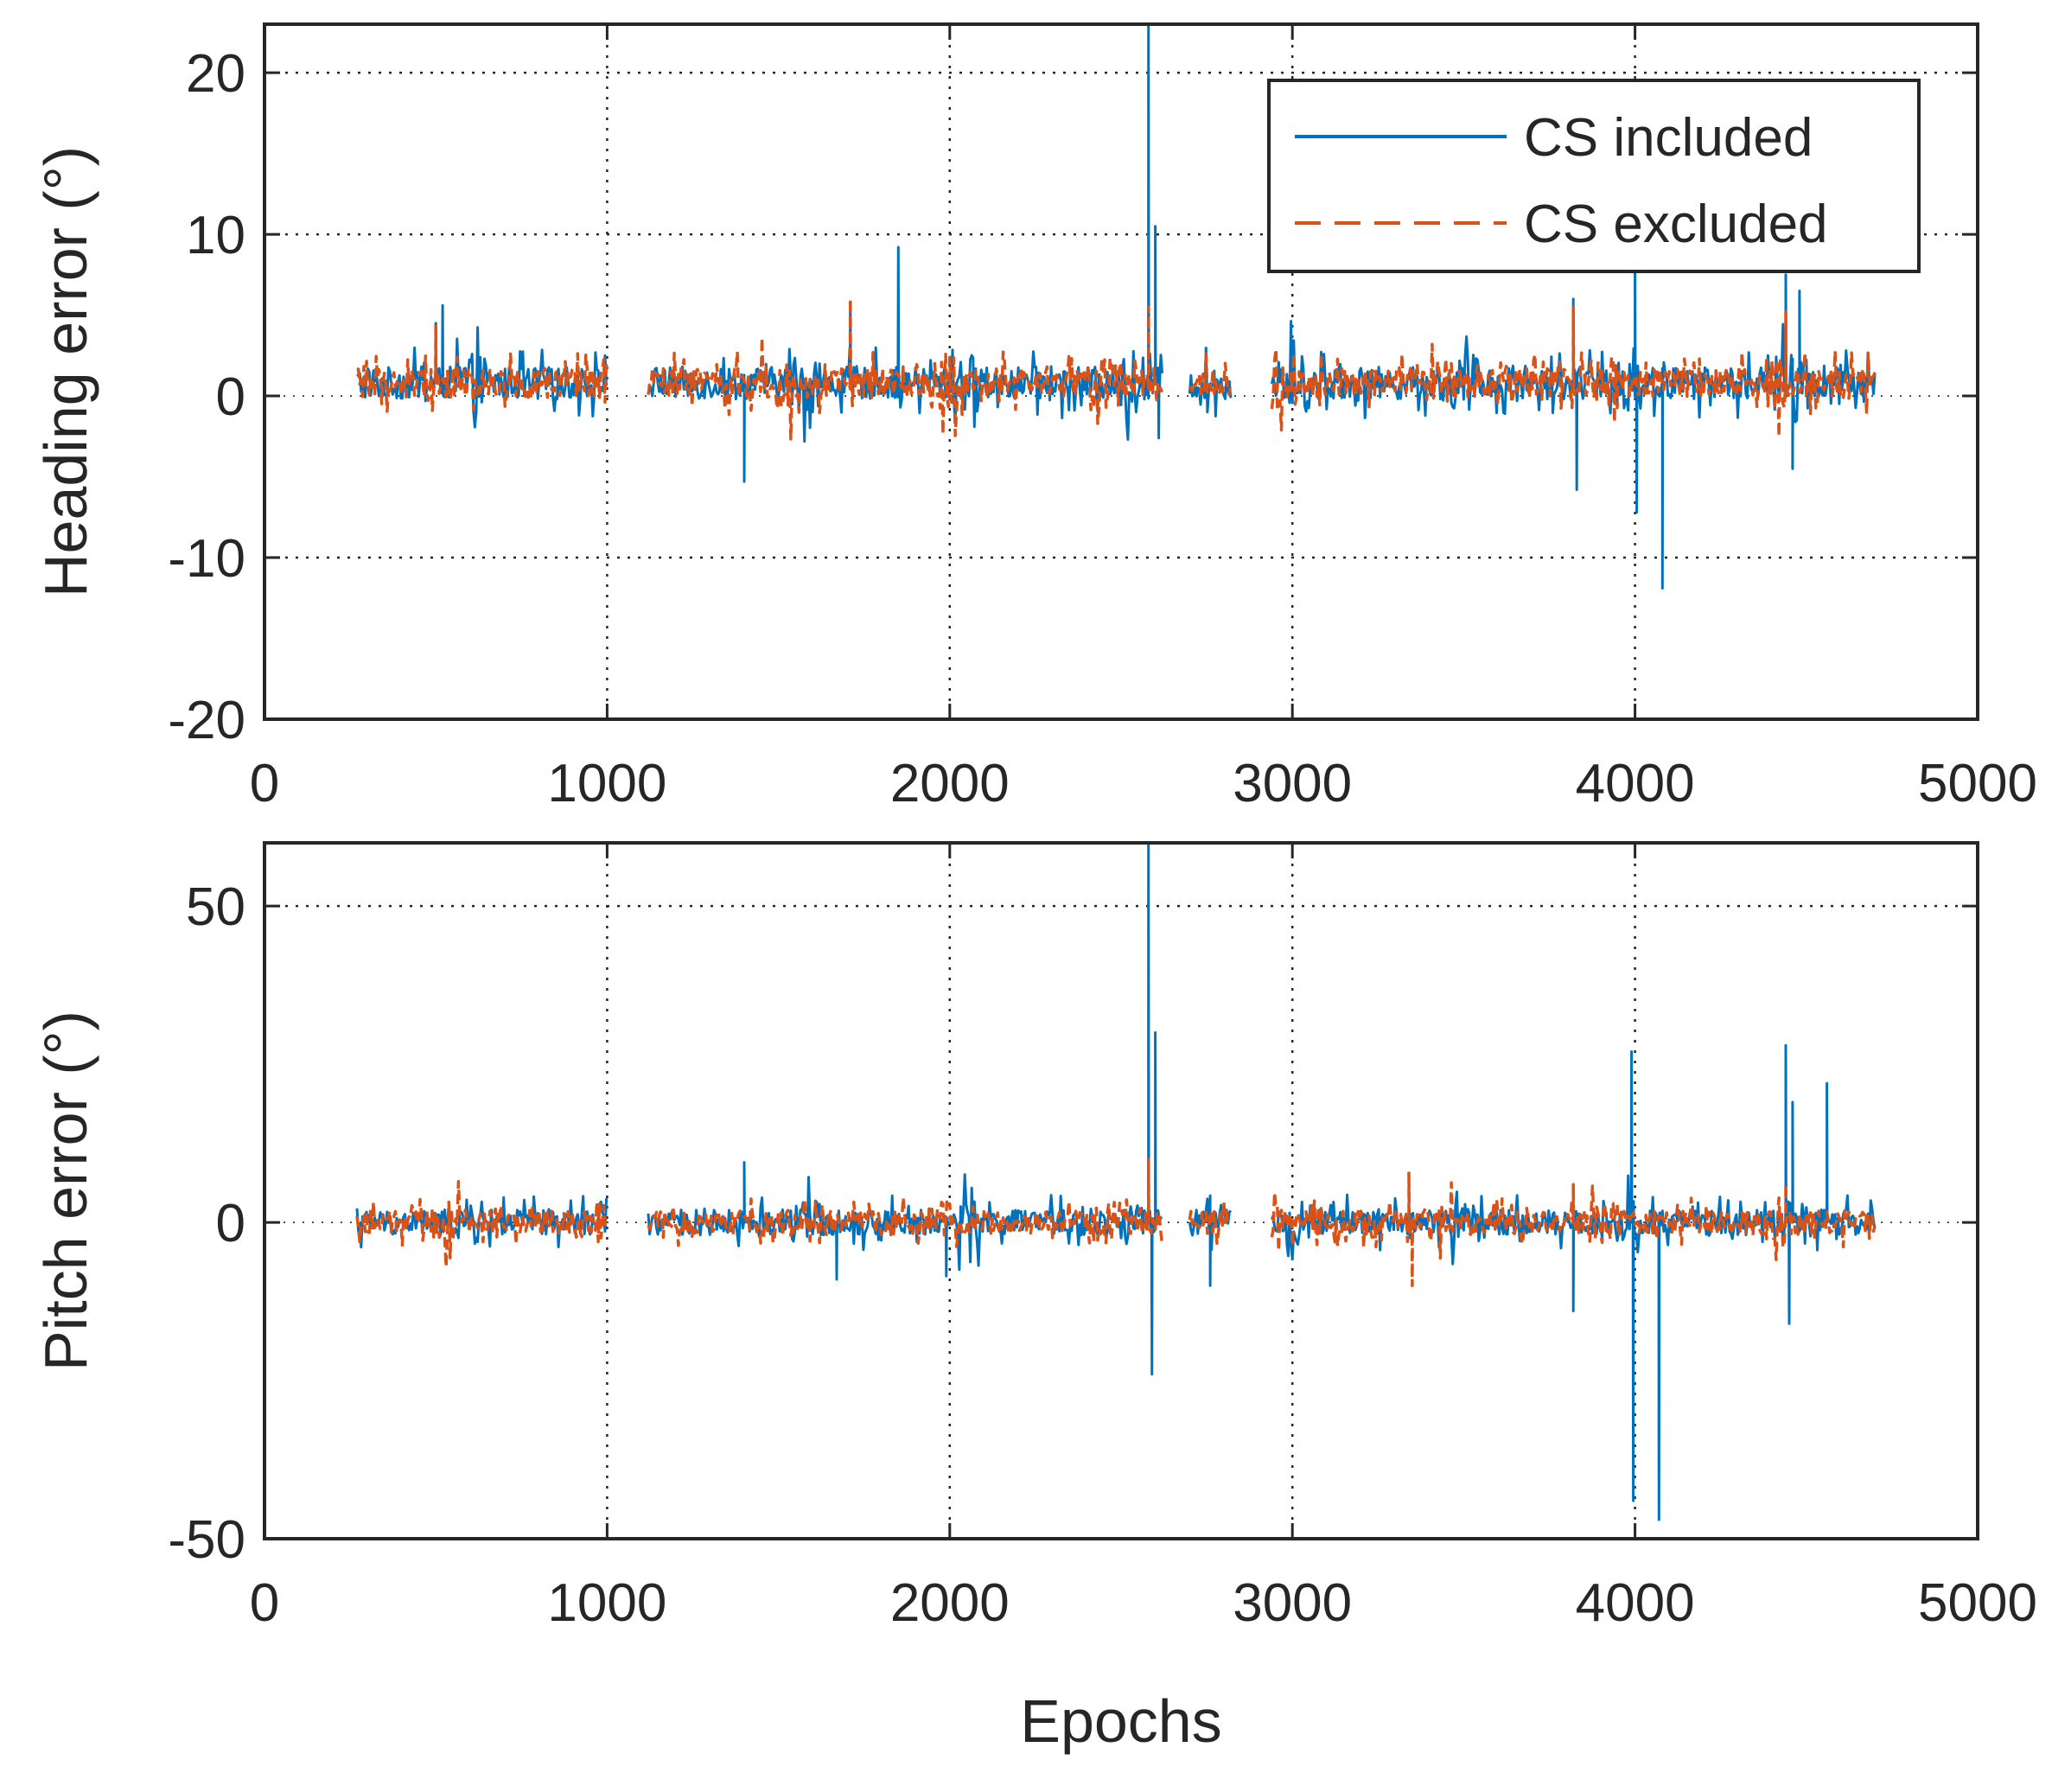 This screenshot has height=1792, width=2071. I want to click on y-tick-label: 50, so click(216, 907).